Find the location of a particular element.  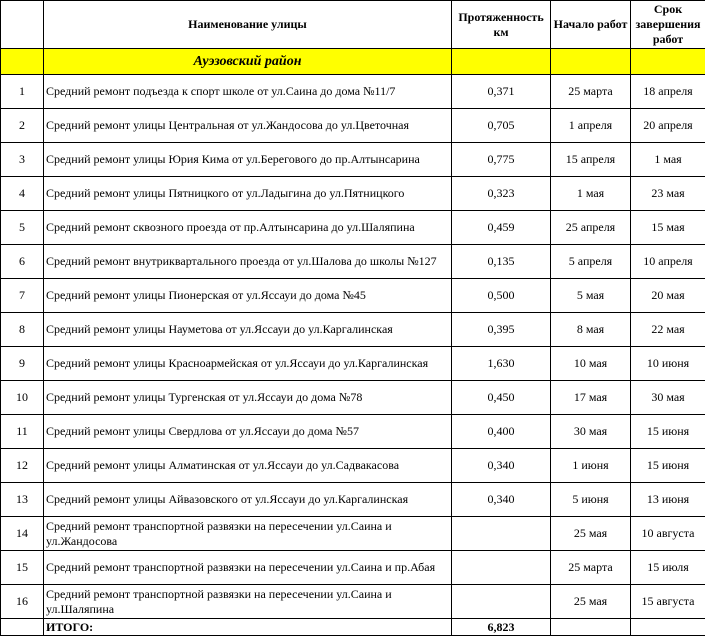

cell-length: 0,395 is located at coordinates (501, 329).